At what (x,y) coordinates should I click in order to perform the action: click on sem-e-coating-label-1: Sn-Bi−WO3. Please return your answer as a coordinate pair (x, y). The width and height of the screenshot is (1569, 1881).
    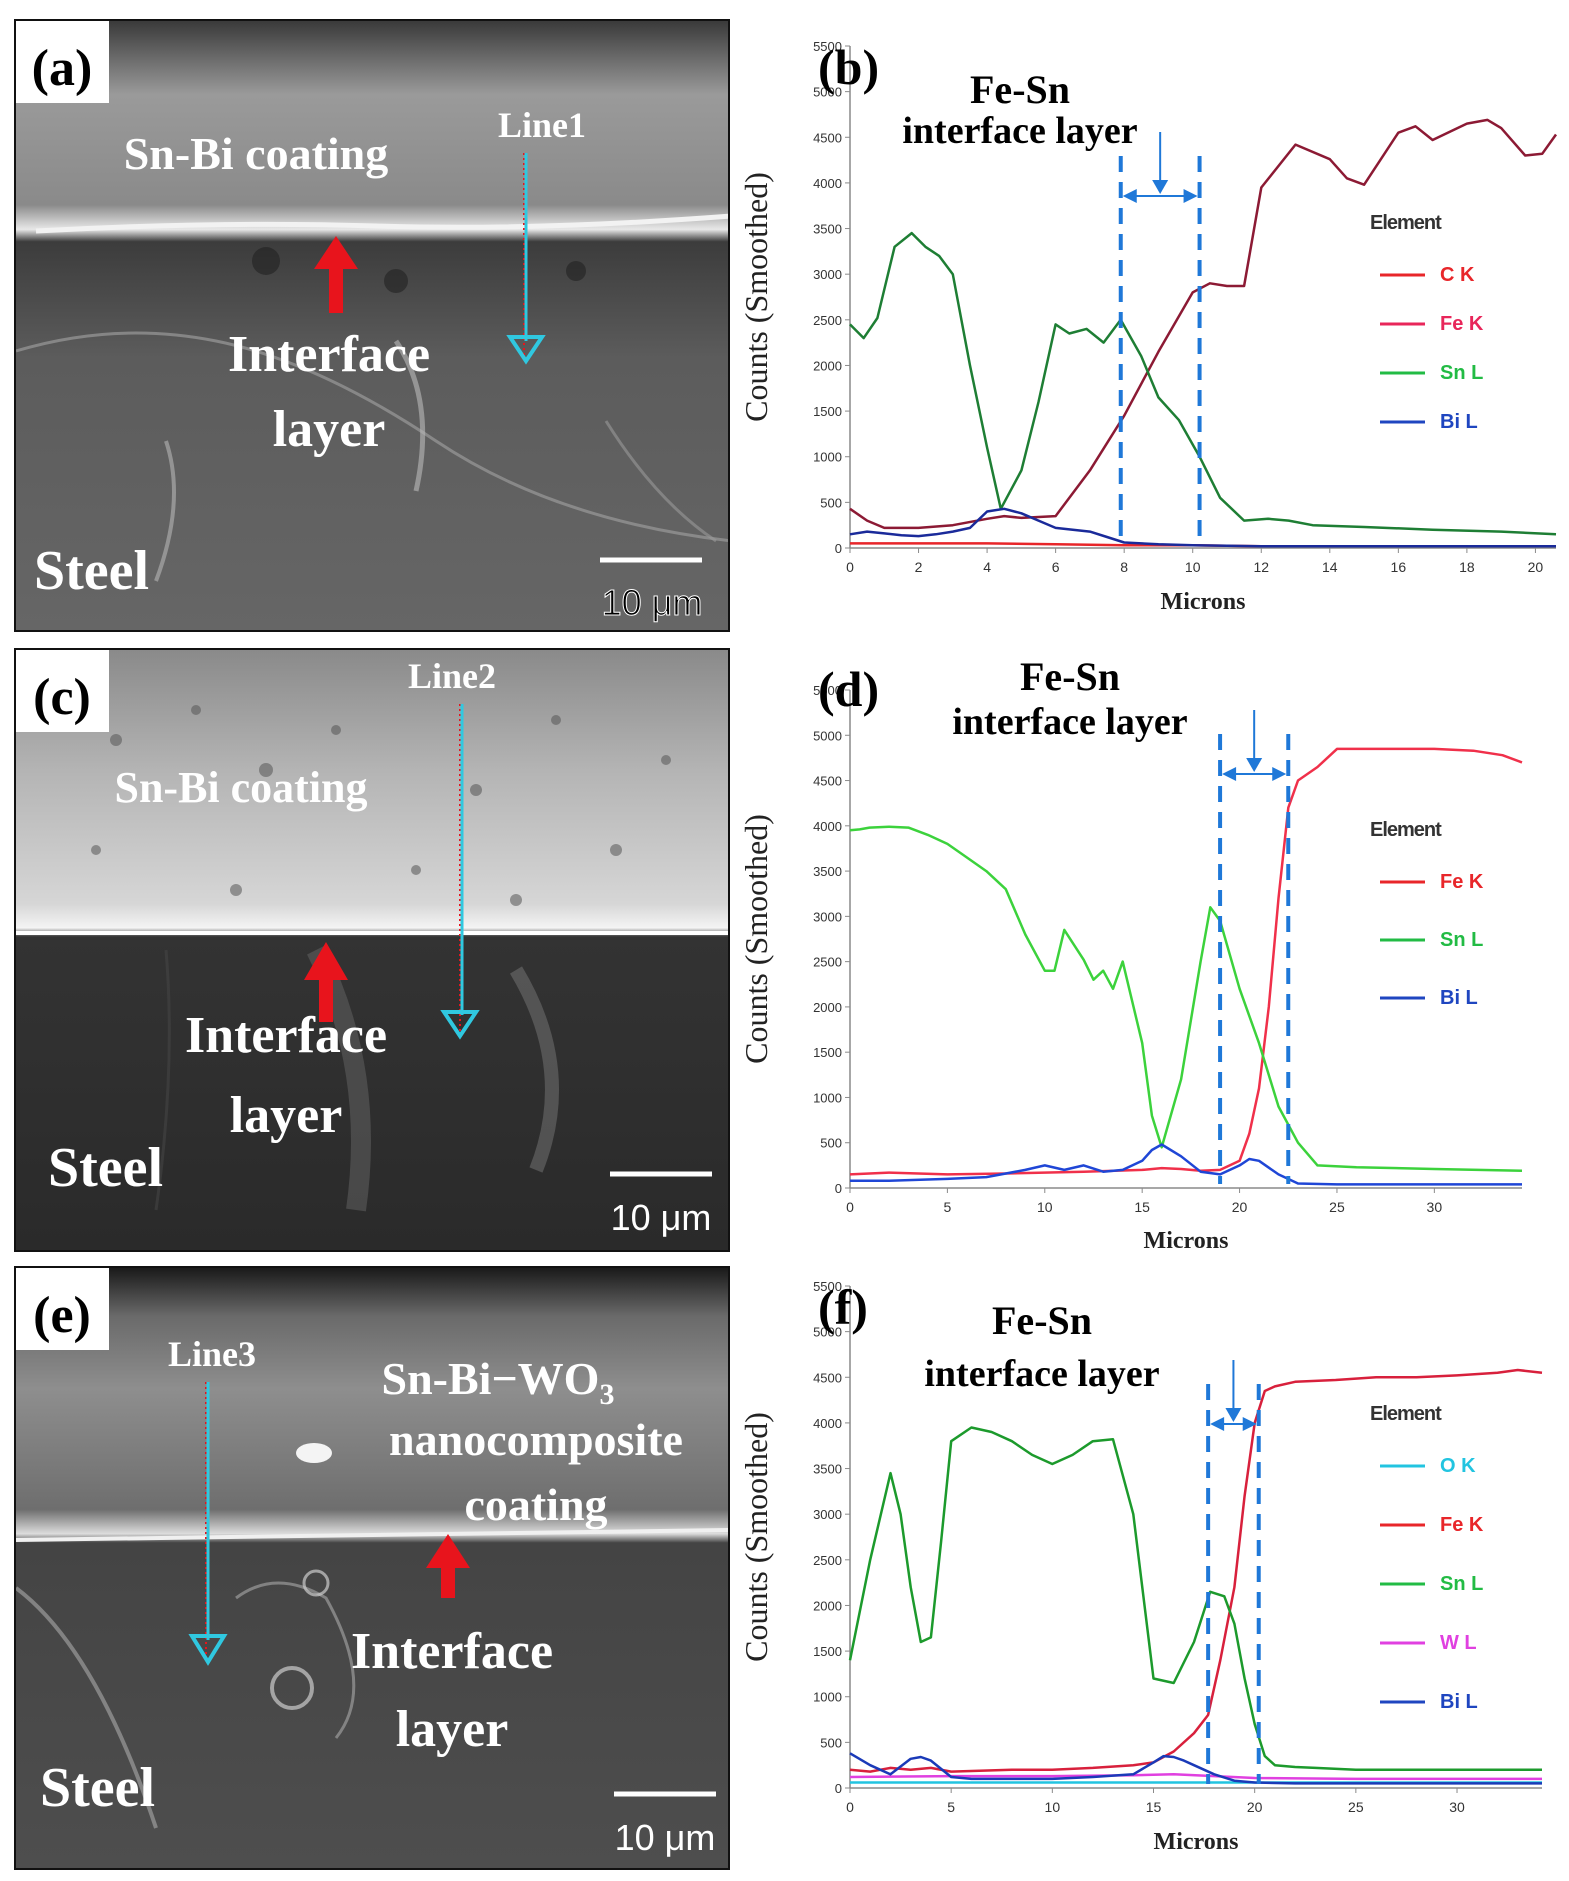
    Looking at the image, I should click on (498, 1382).